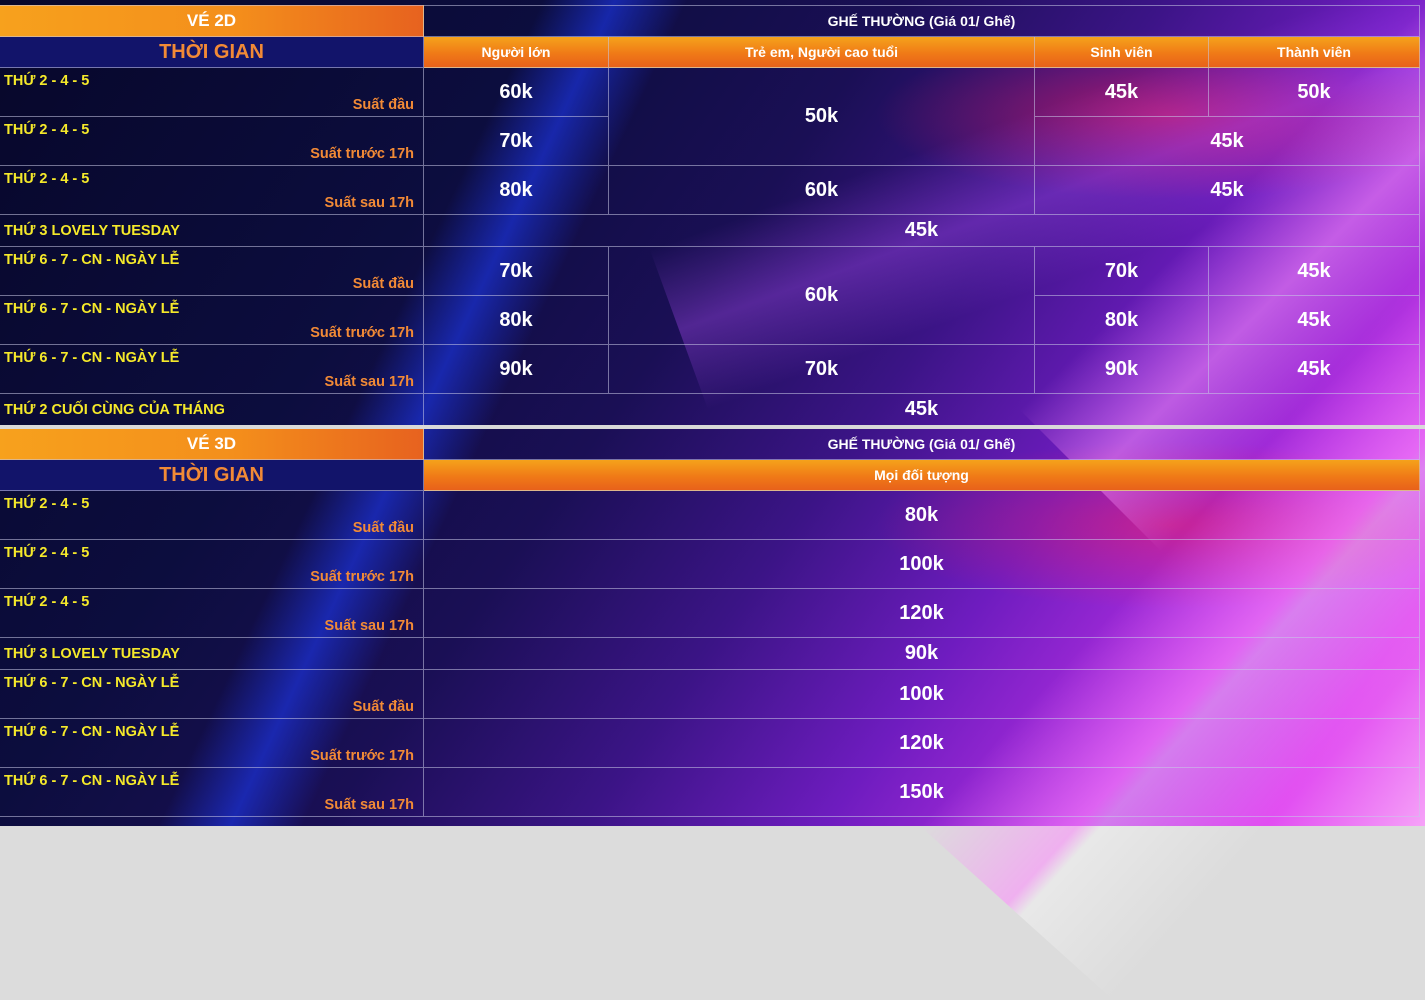 Image resolution: width=1425 pixels, height=1000 pixels. I want to click on ve-3d-label: VÉ 3D, so click(212, 444).